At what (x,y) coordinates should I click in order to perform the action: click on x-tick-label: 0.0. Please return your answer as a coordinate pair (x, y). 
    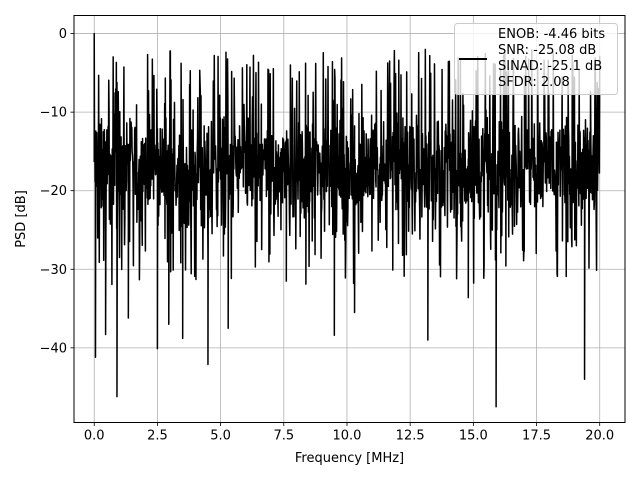
    Looking at the image, I should click on (94, 436).